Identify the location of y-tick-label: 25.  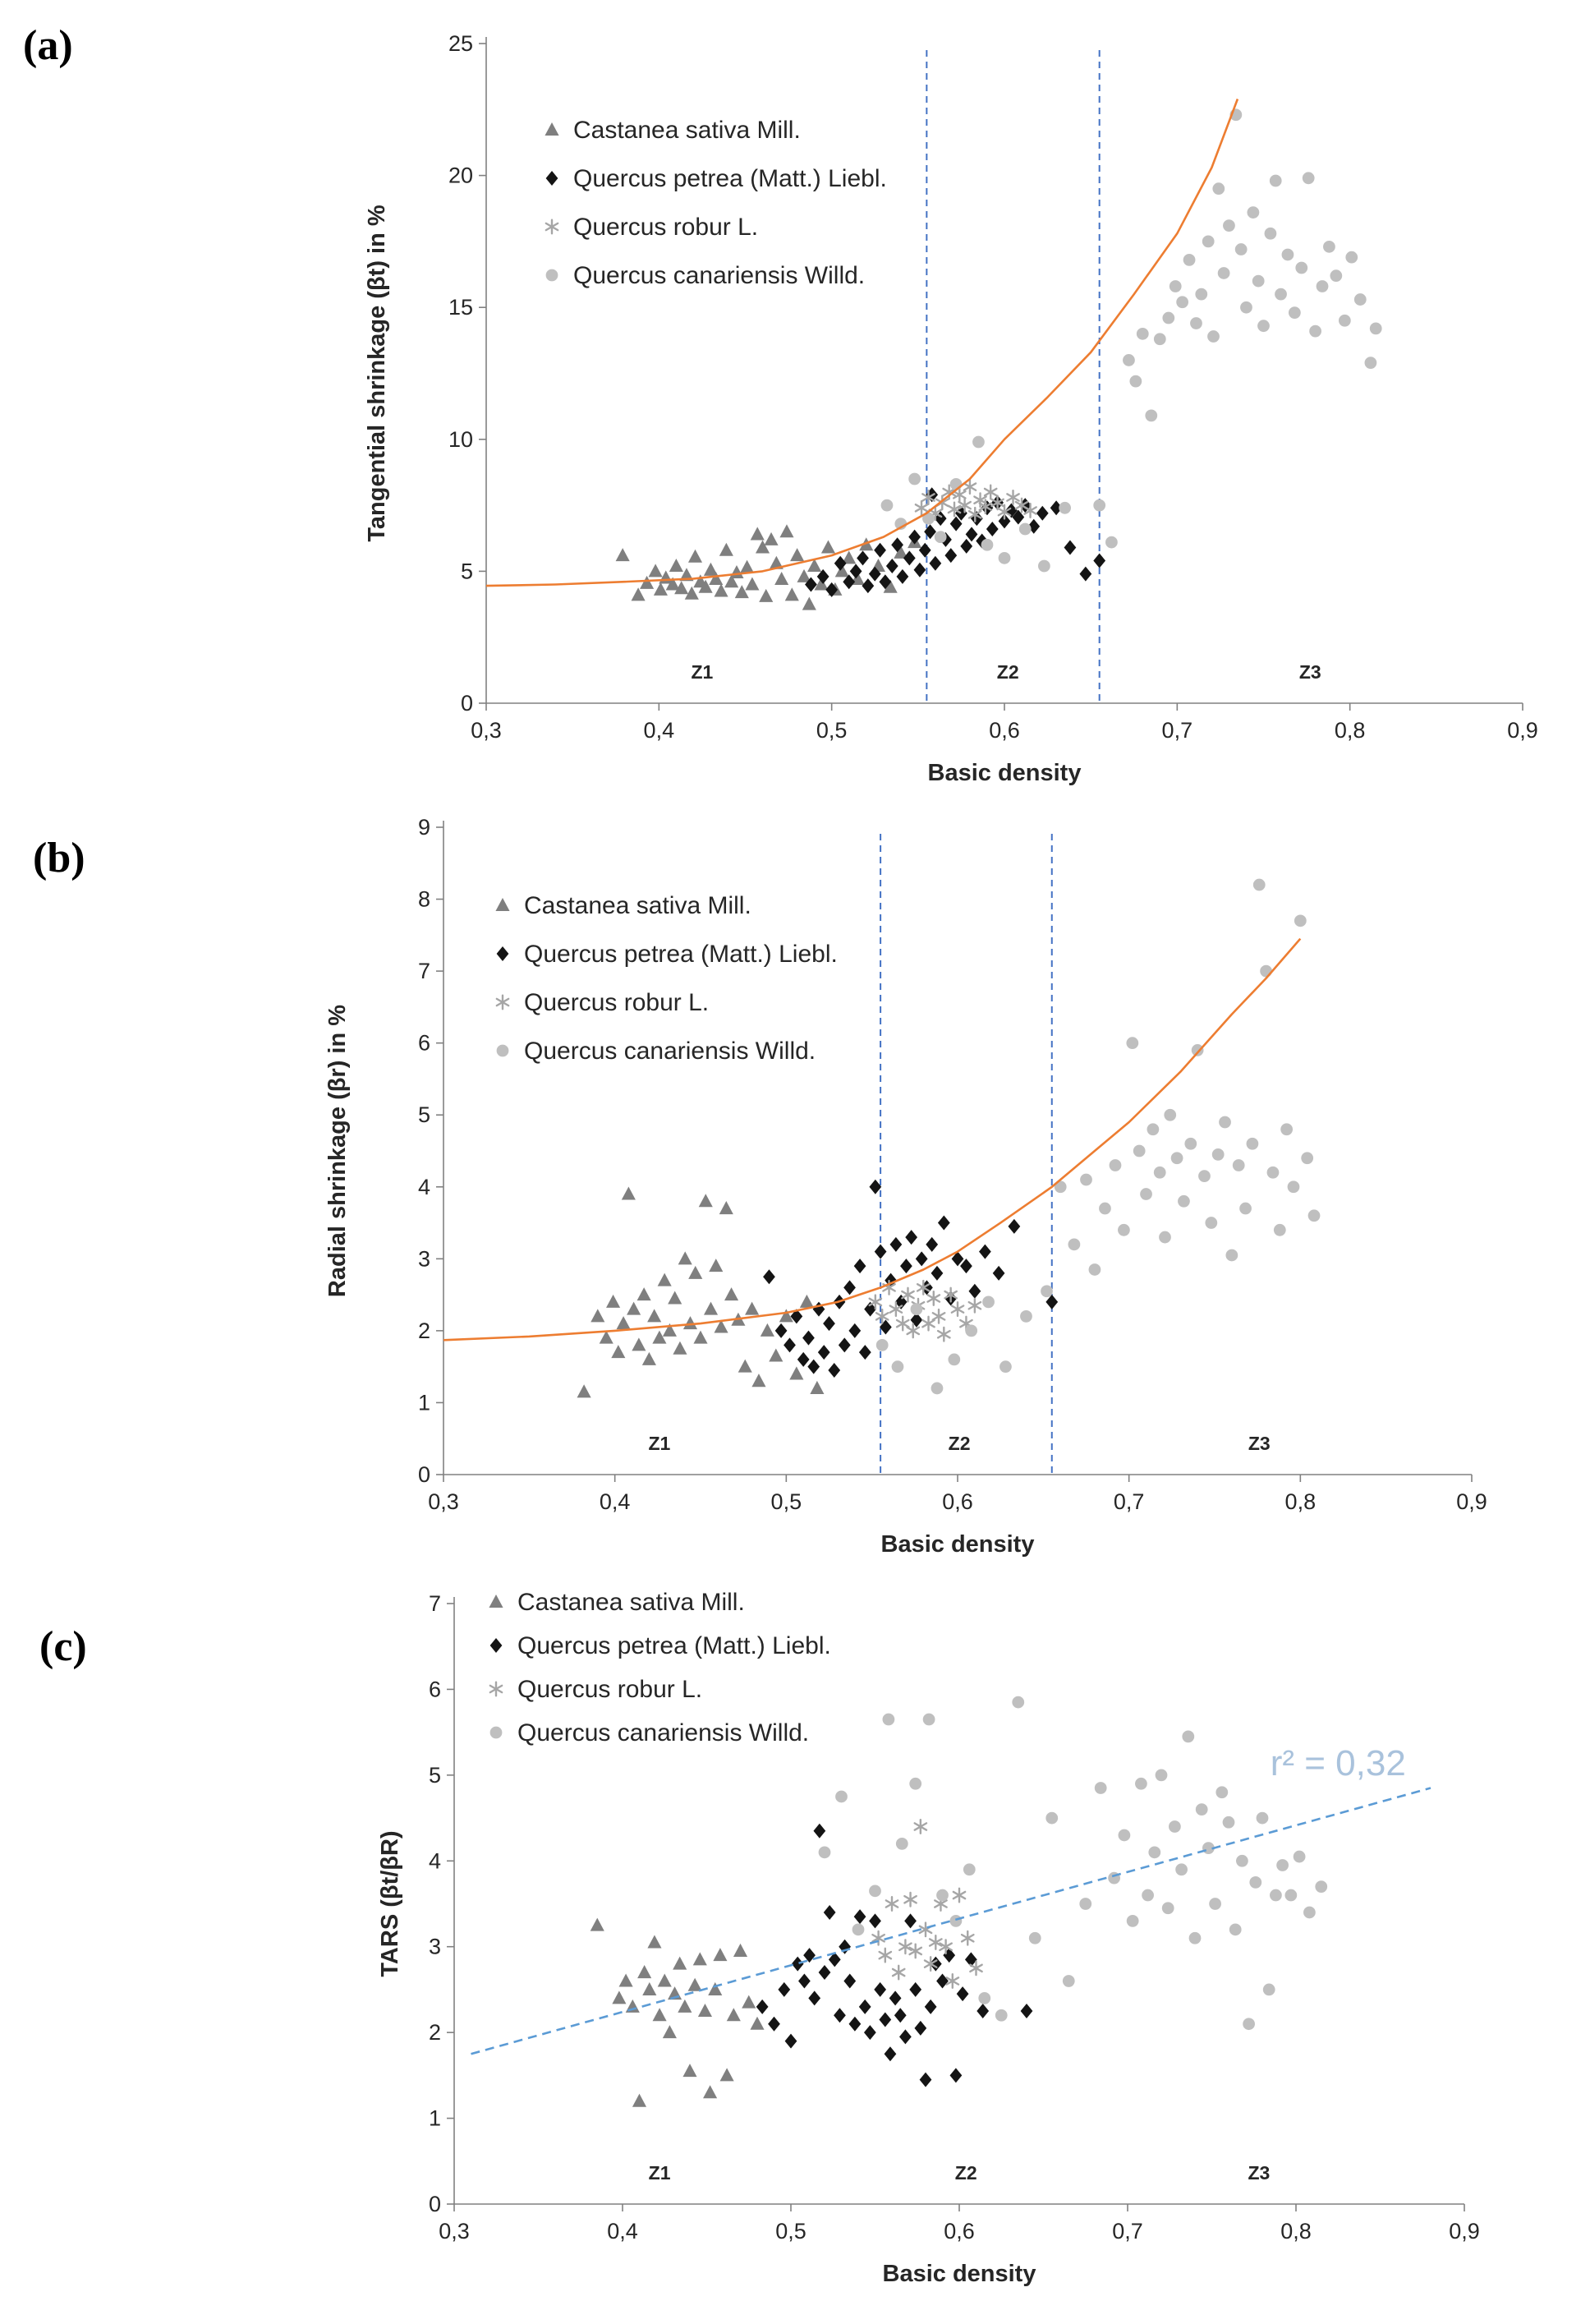
(460, 43).